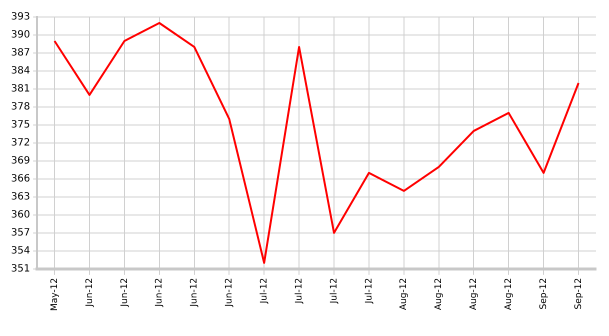 The width and height of the screenshot is (609, 336). What do you see at coordinates (20, 250) in the screenshot?
I see `y-tick-label: 354` at bounding box center [20, 250].